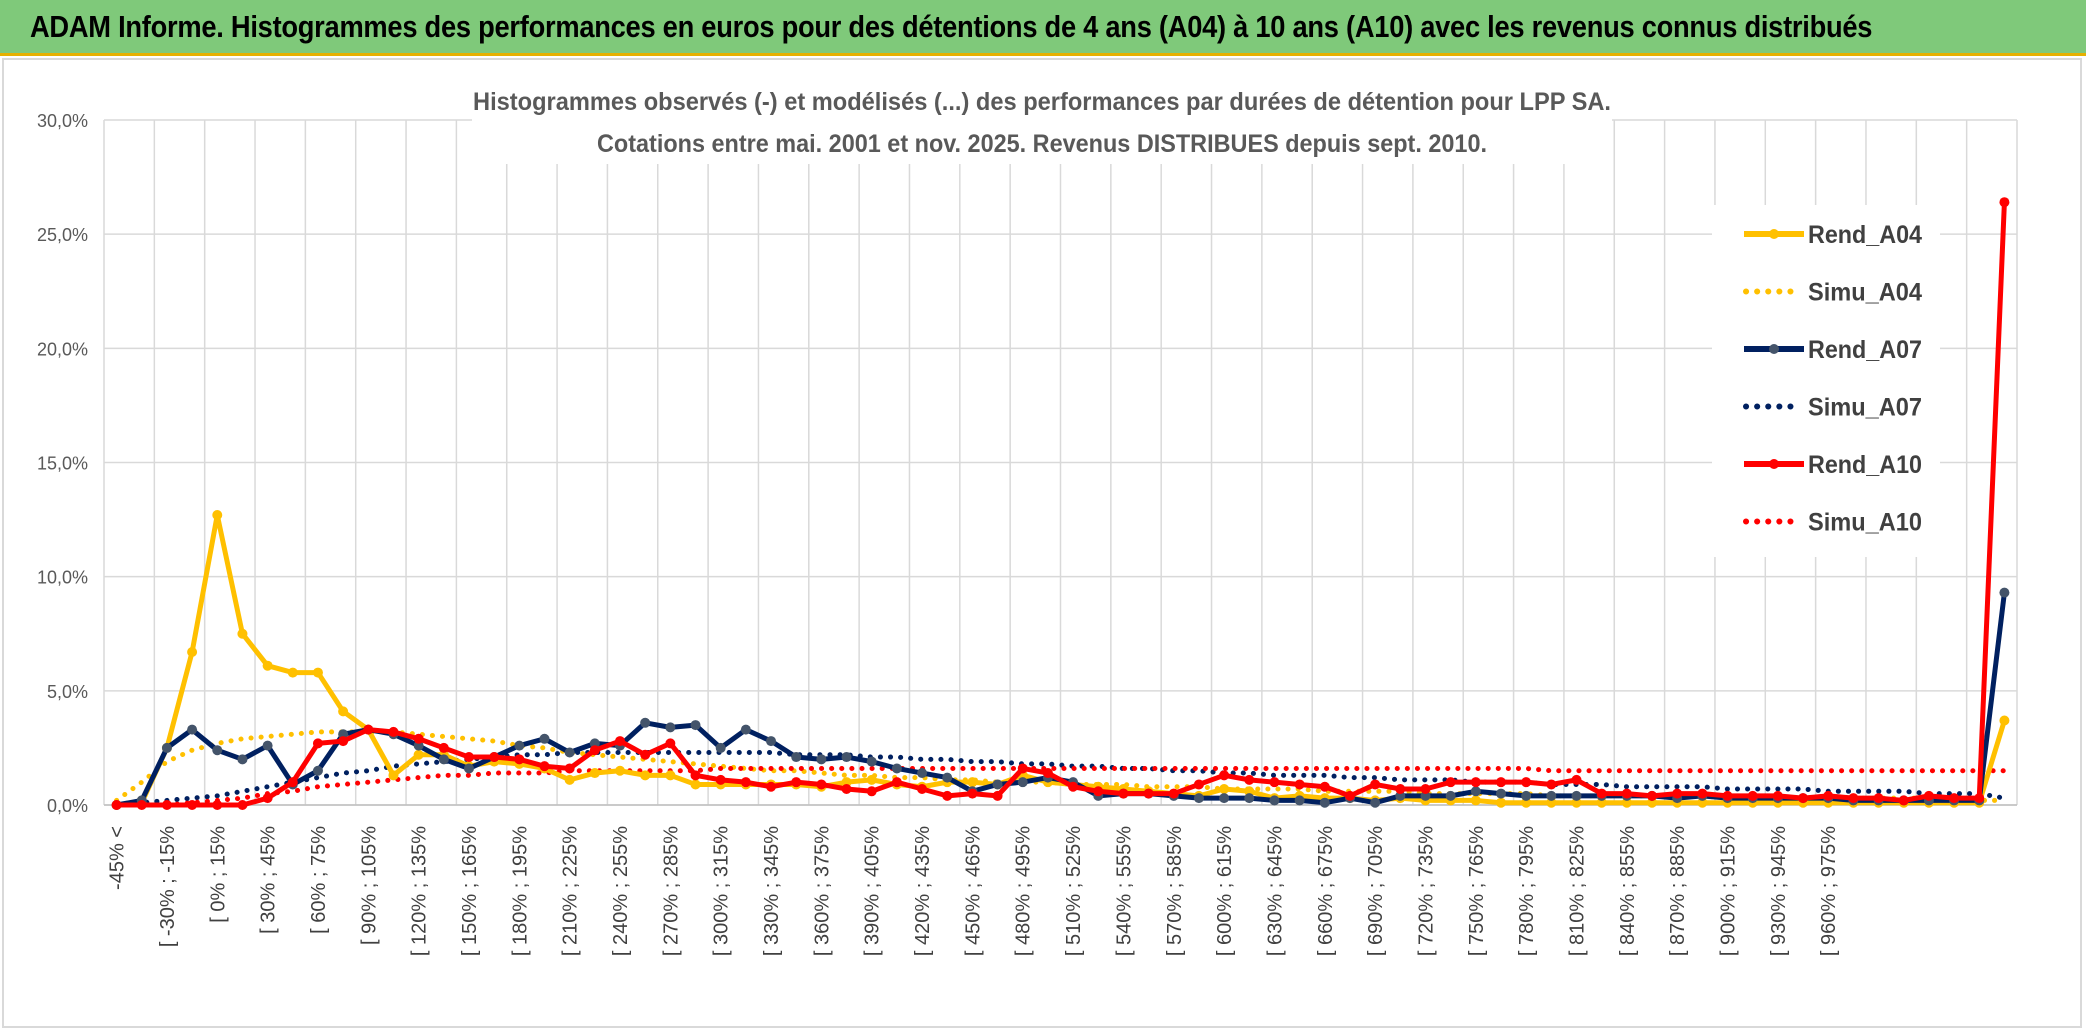 Image resolution: width=2086 pixels, height=1033 pixels. I want to click on x-tick-label: [ 660% ; 675%, so click(1326, 891).